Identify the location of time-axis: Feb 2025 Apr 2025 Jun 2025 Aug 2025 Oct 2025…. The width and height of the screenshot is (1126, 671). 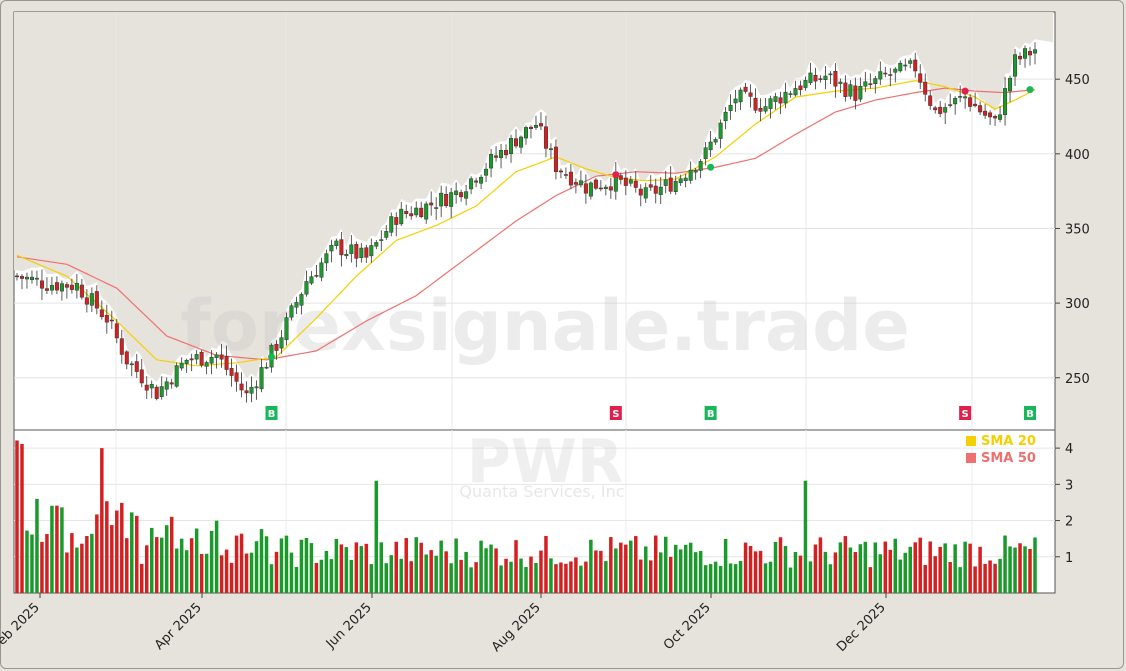
(444, 624).